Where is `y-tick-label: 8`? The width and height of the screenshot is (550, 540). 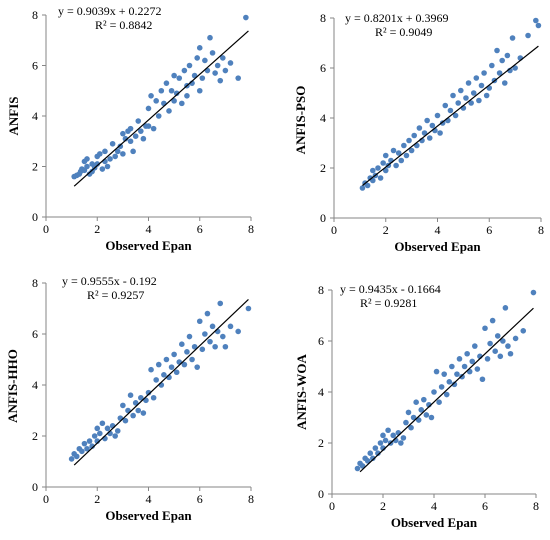 y-tick-label: 8 is located at coordinates (35, 283).